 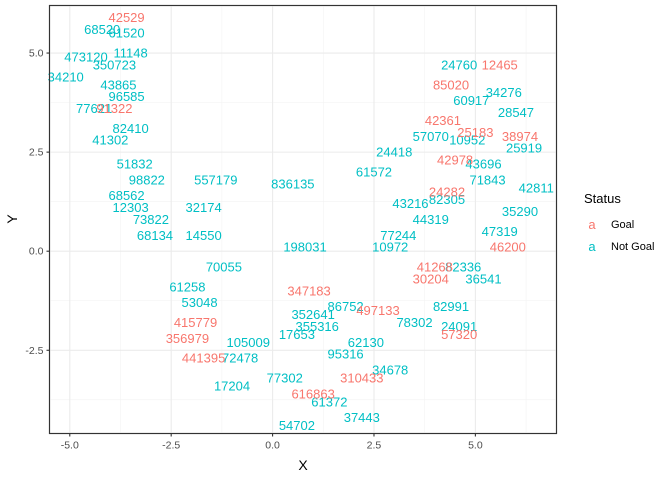 What do you see at coordinates (118, 84) in the screenshot?
I see `point-label: 43865` at bounding box center [118, 84].